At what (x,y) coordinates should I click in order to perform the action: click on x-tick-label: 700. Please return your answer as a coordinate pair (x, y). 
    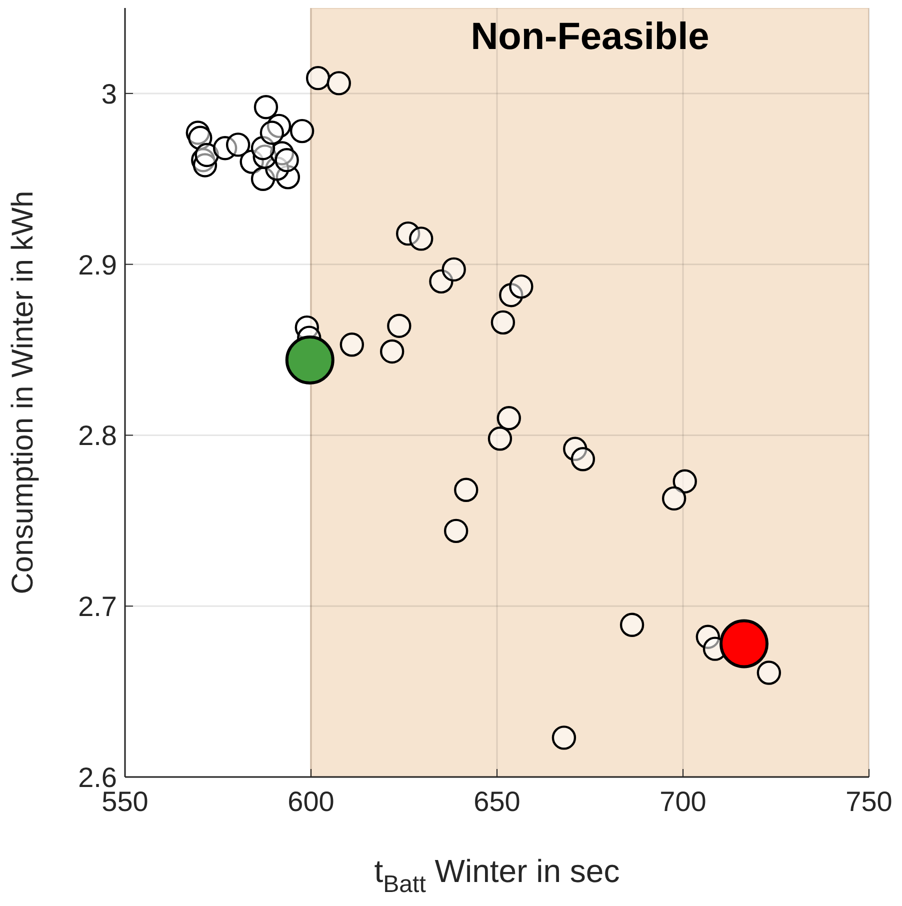
    Looking at the image, I should click on (683, 801).